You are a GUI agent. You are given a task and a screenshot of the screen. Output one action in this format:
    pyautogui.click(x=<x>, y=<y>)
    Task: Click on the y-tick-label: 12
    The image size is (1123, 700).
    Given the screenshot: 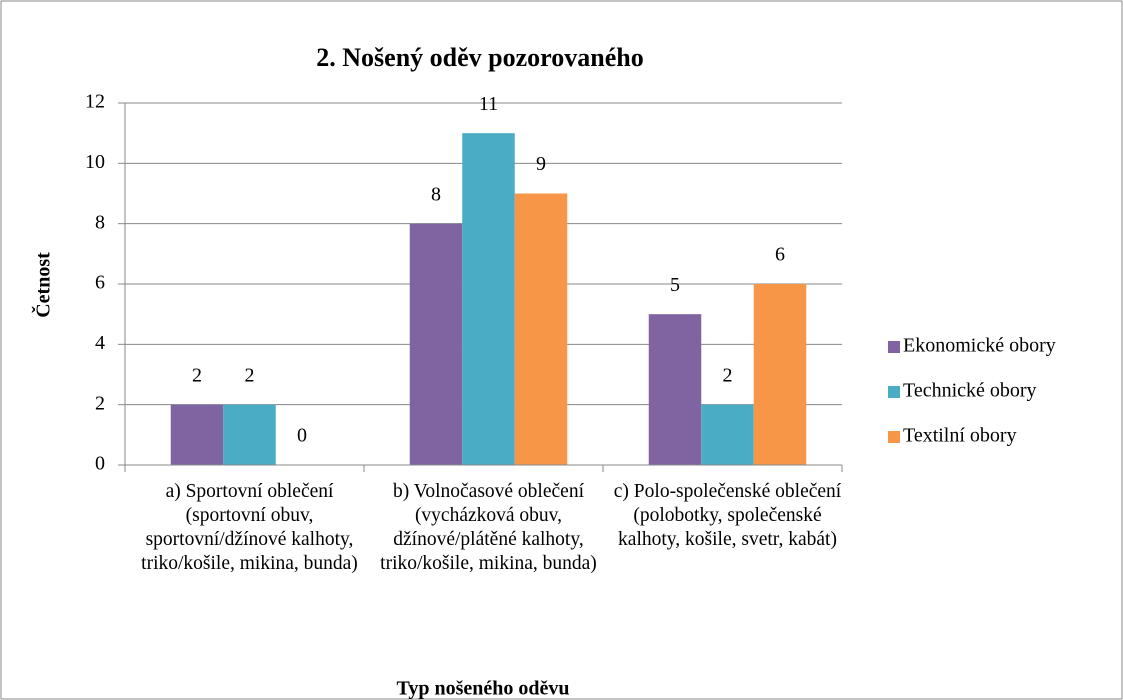 What is the action you would take?
    pyautogui.click(x=95, y=102)
    